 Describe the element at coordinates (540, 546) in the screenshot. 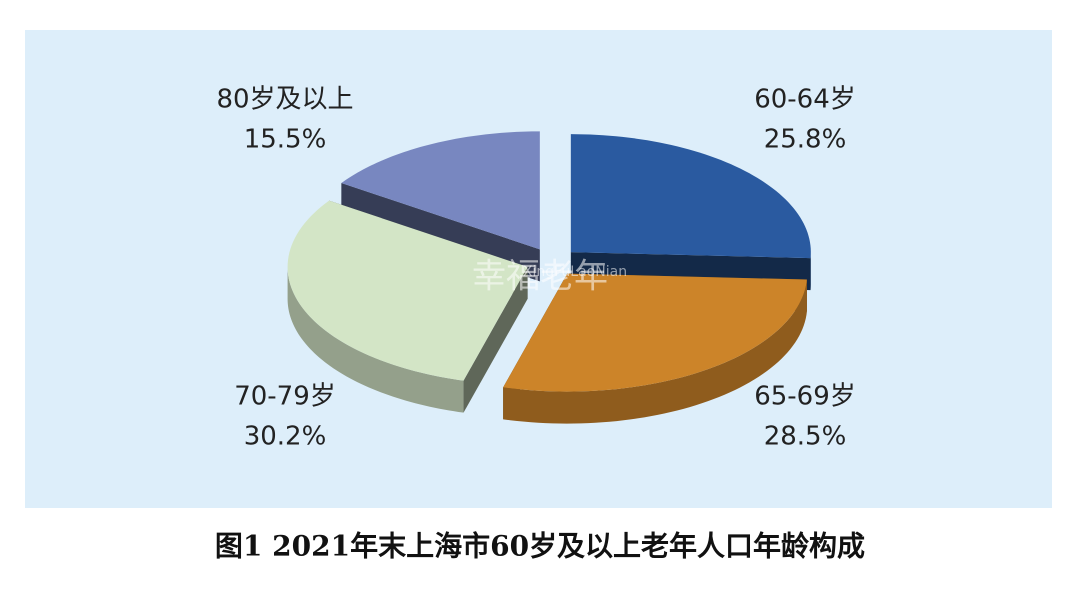

I see `chart-title: 图1 2021年末上海市60岁及以上老年人口年龄构成` at that location.